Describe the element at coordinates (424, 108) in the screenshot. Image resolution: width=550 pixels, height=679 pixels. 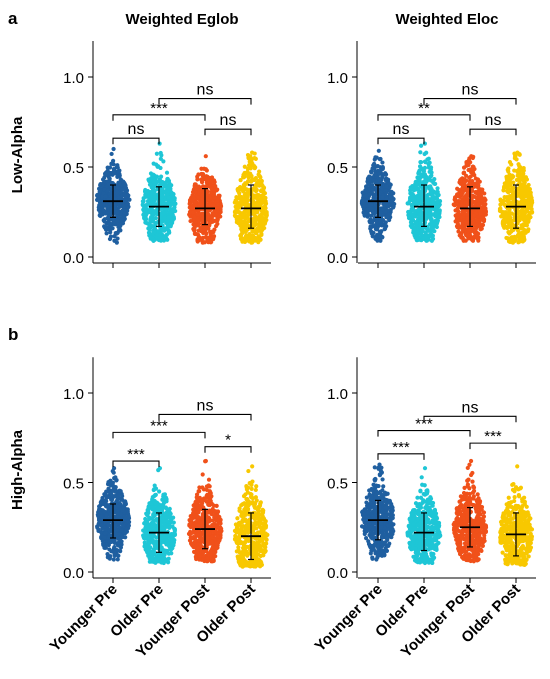
I see `significance-label: **` at that location.